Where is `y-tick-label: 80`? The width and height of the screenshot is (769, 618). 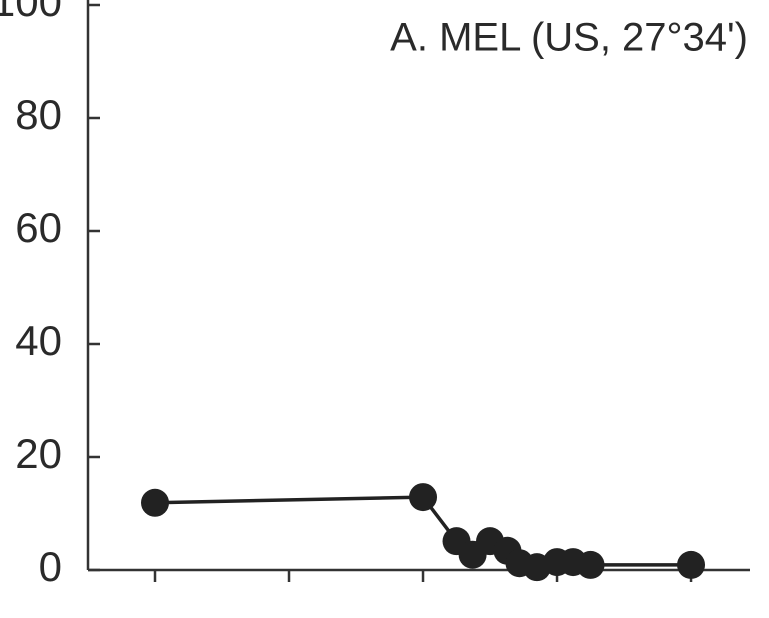 y-tick-label: 80 is located at coordinates (38, 114).